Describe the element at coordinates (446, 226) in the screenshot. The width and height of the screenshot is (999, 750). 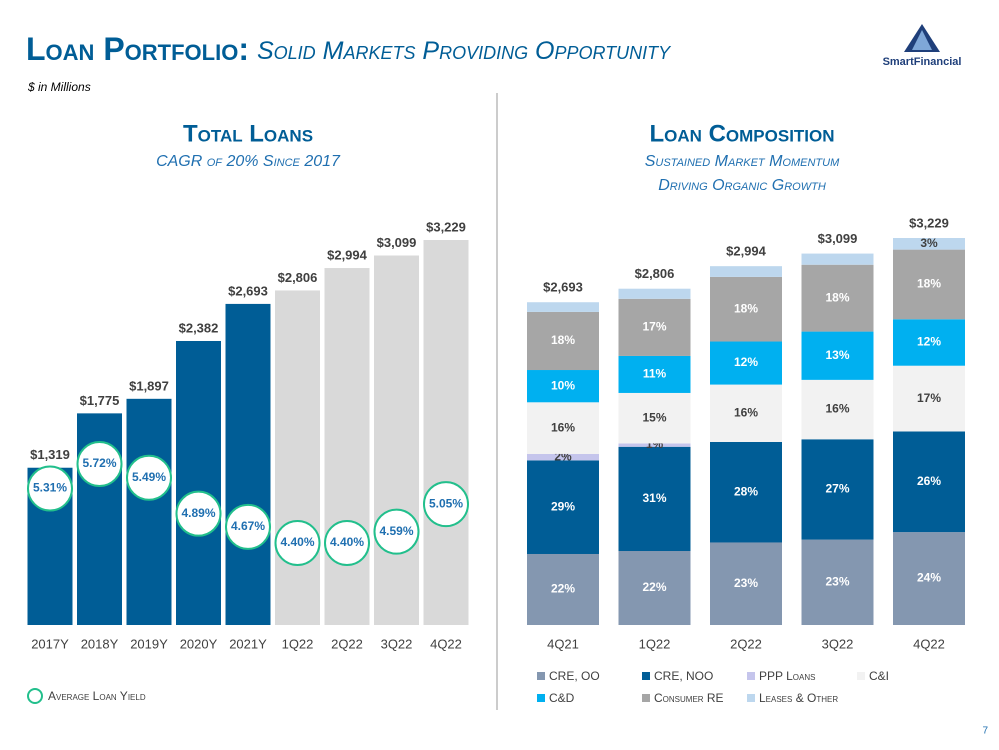
I see `bar-value-label: $3,229` at that location.